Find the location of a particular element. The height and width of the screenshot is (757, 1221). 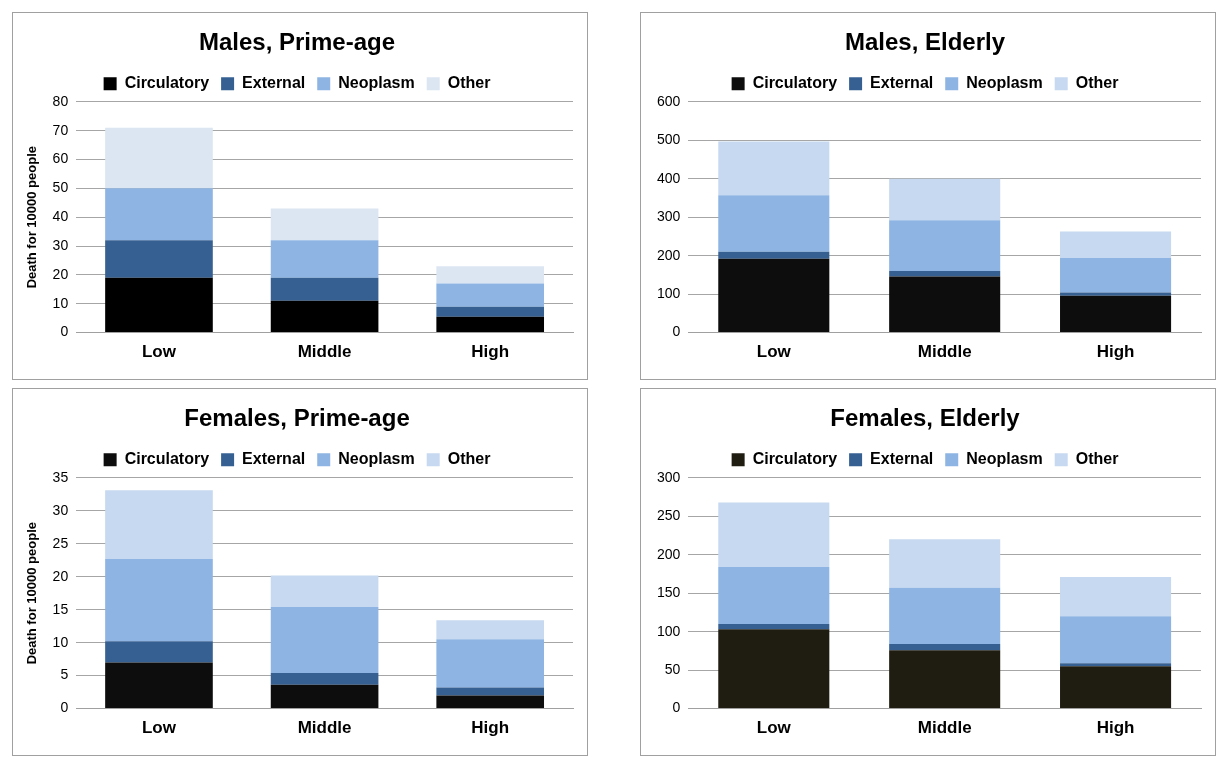

chart-title: Males, Prime-age is located at coordinates (297, 42).